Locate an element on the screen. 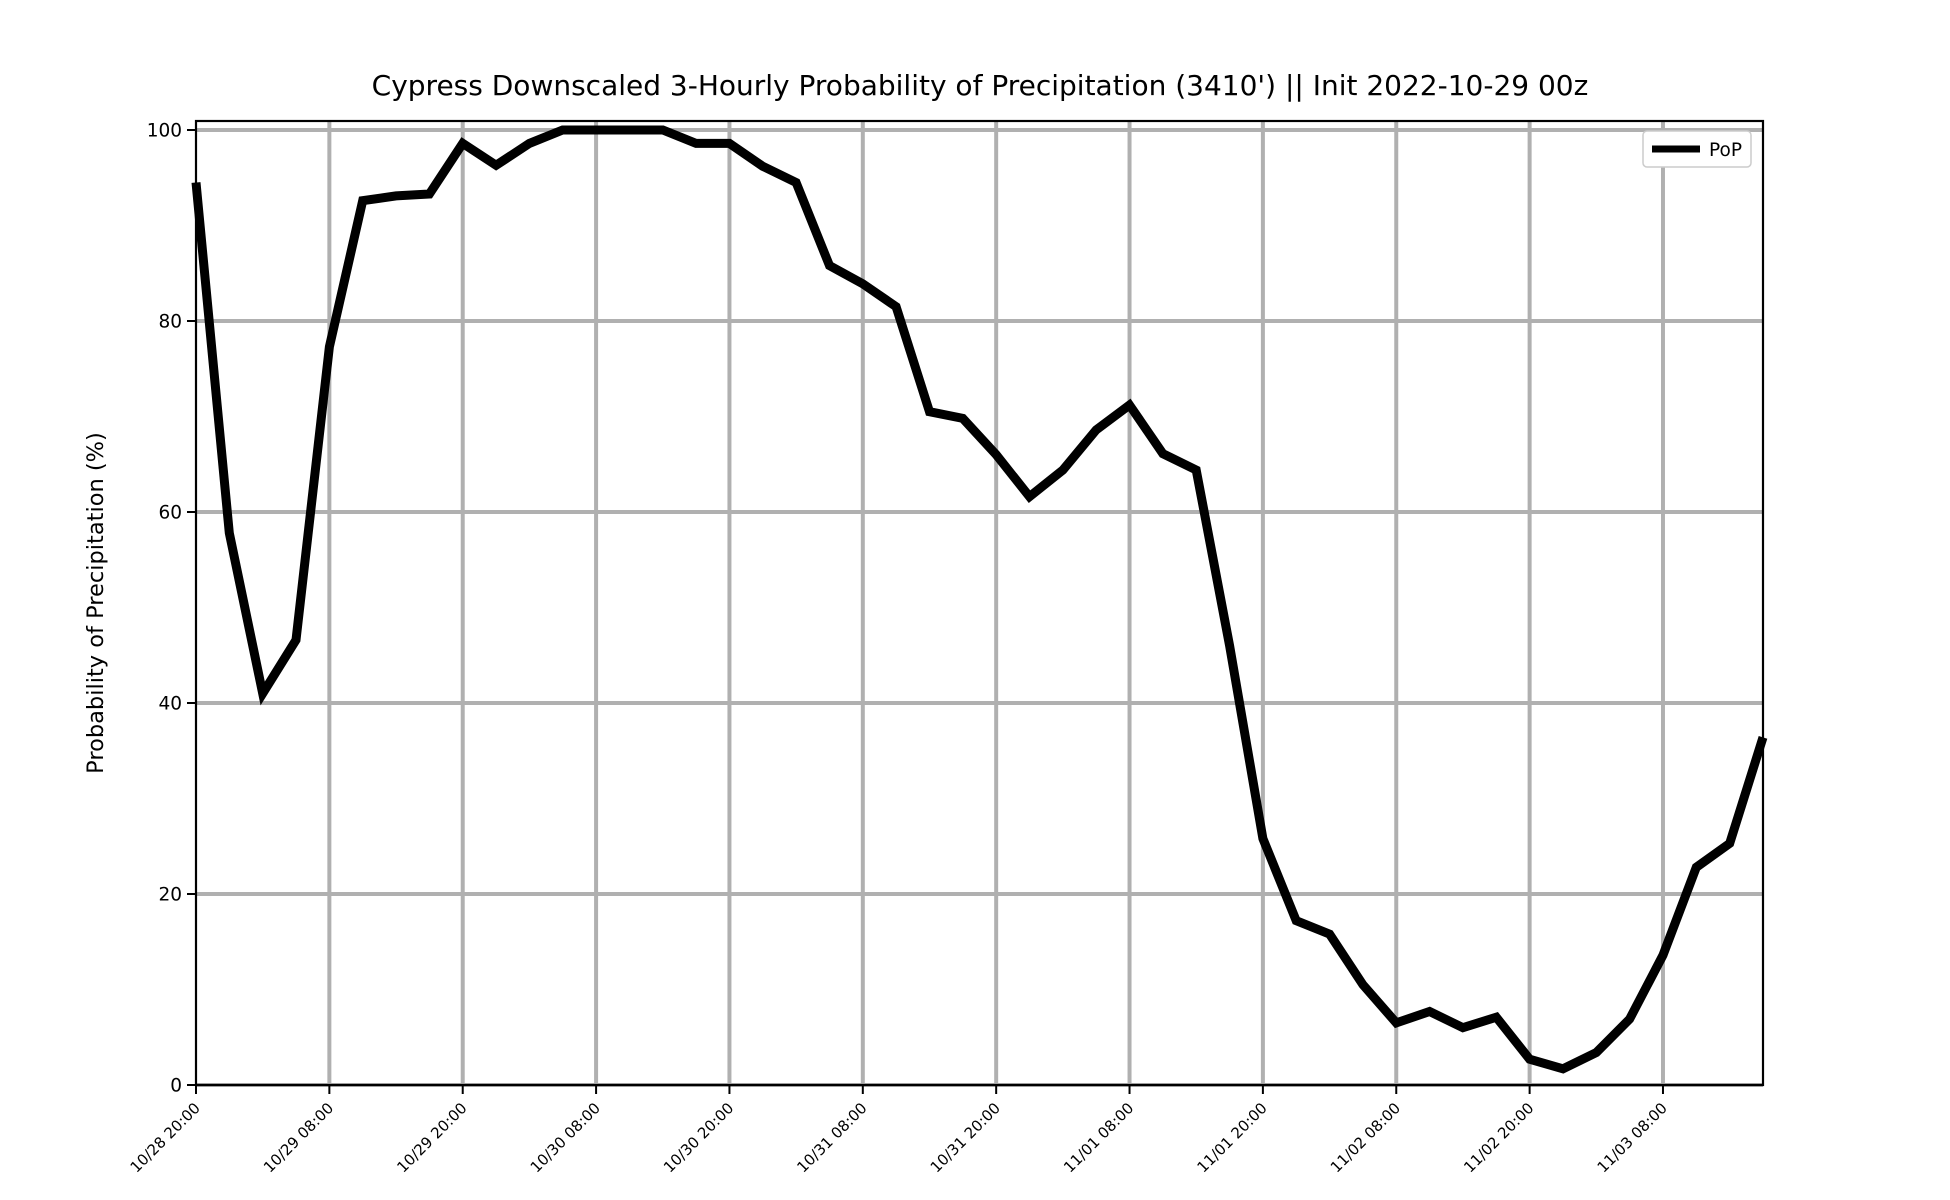  x-tick-label: 10/31 08:00 is located at coordinates (831, 1137).